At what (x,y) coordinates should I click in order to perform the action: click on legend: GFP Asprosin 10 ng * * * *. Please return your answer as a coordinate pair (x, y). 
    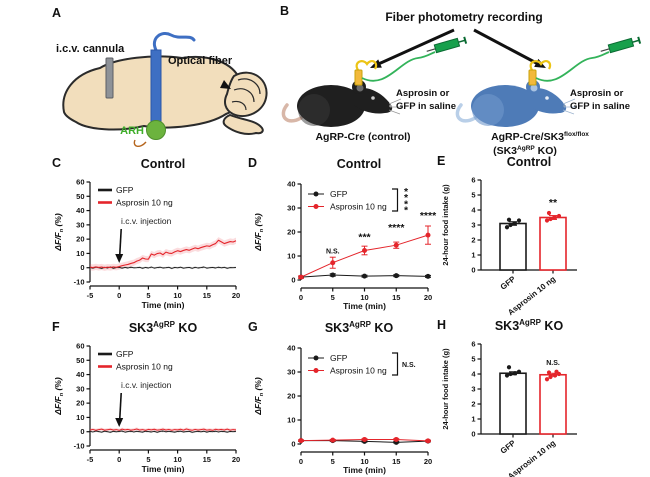
    Looking at the image, I should click on (358, 201).